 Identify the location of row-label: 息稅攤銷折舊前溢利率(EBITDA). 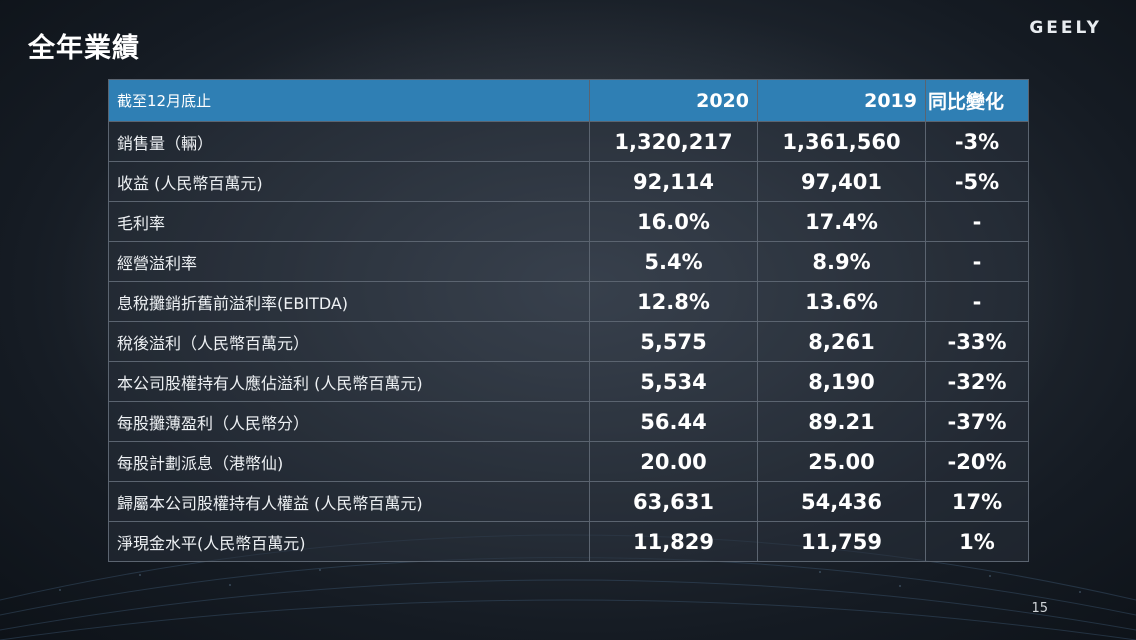
(349, 301).